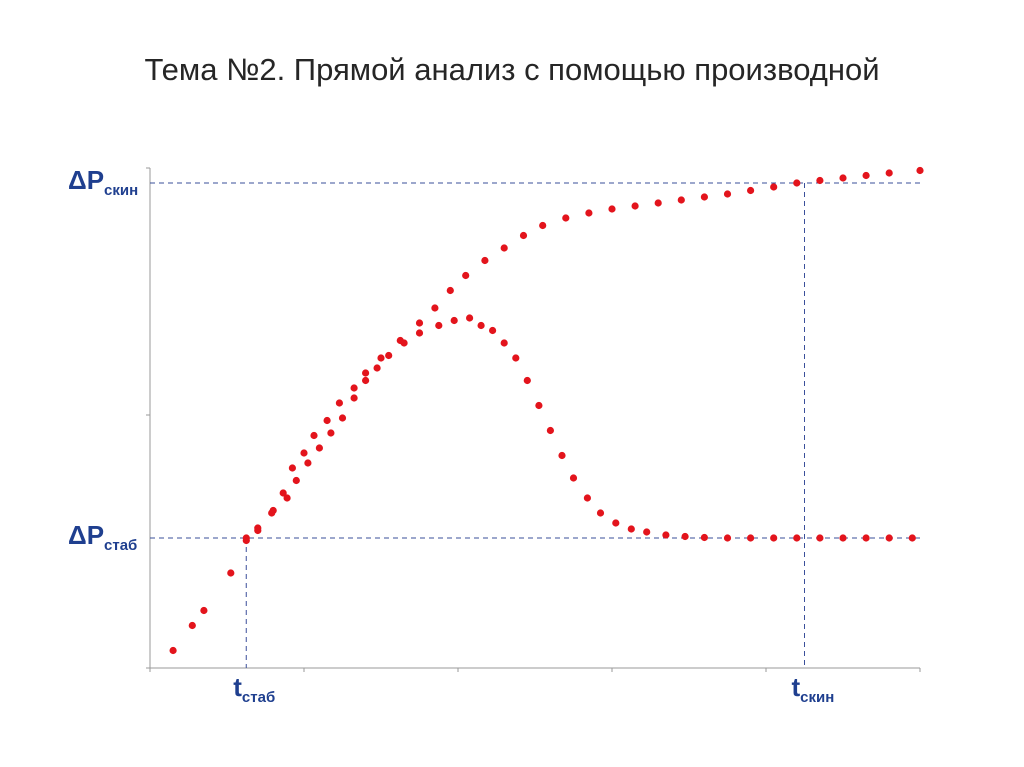 The height and width of the screenshot is (767, 1024). I want to click on x-marker-label-skin: tскин, so click(813, 689).